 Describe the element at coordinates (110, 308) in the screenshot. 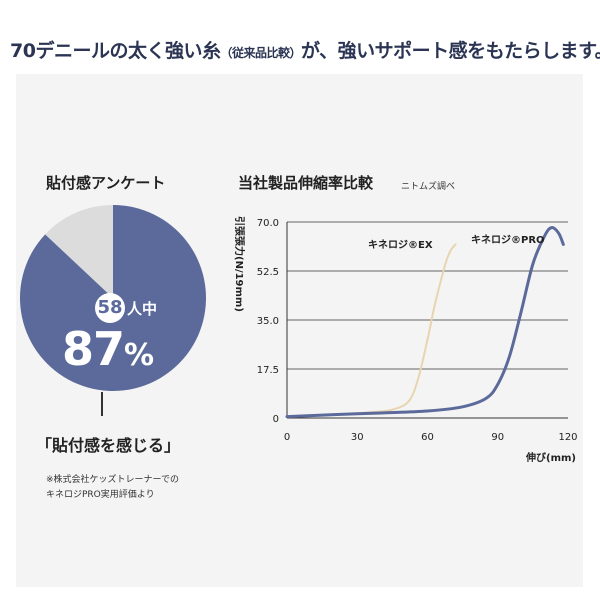

I see `respondents-badge: 58` at that location.